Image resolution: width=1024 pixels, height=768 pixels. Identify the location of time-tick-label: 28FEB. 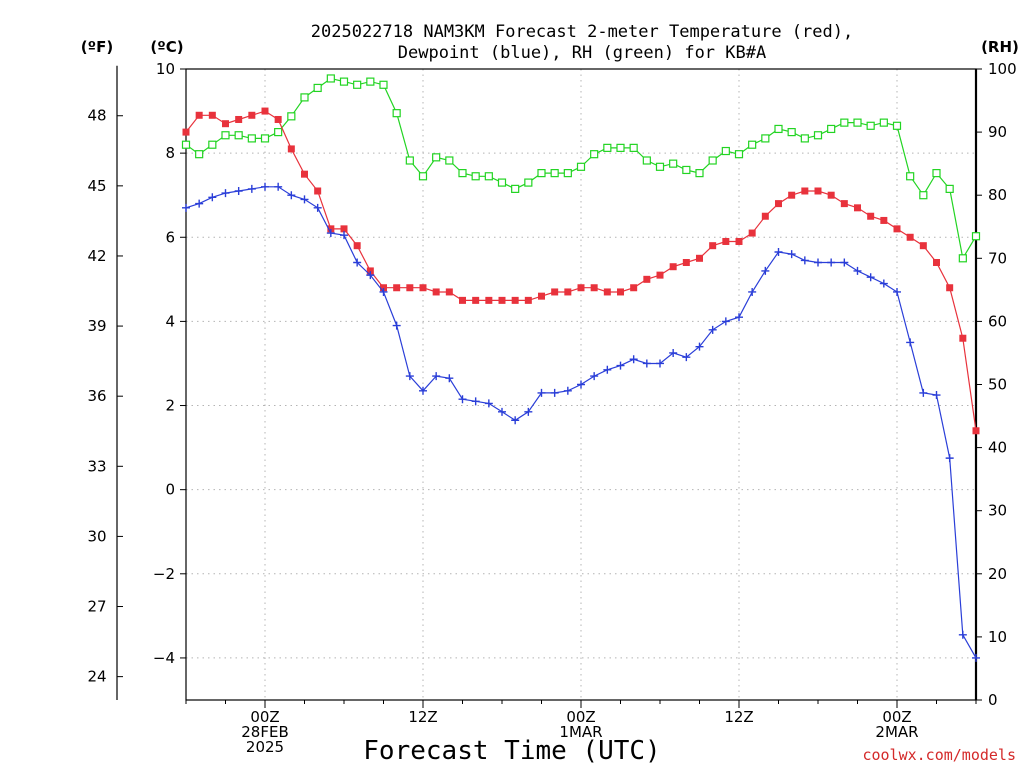
(264, 732).